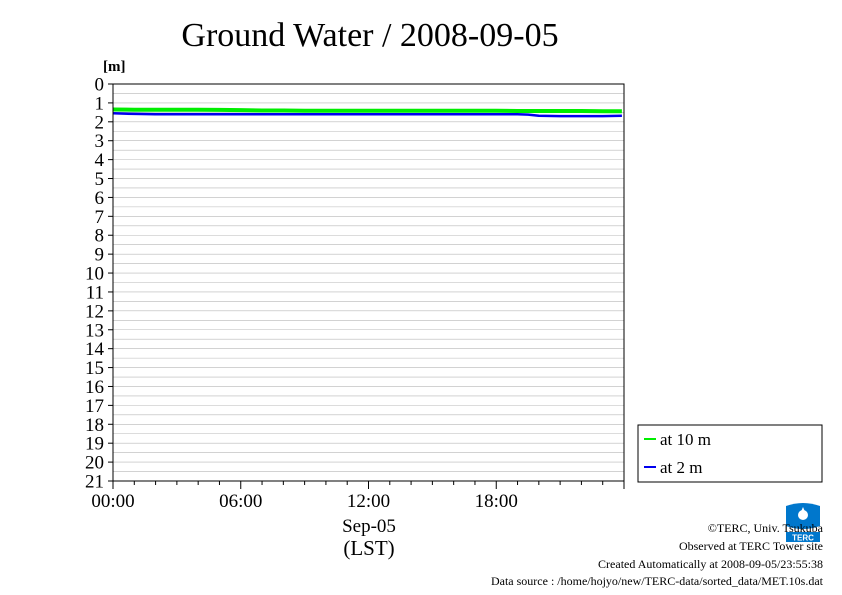 This screenshot has width=842, height=595. I want to click on footer-observed: Observed at TERC Tower site, so click(750, 546).